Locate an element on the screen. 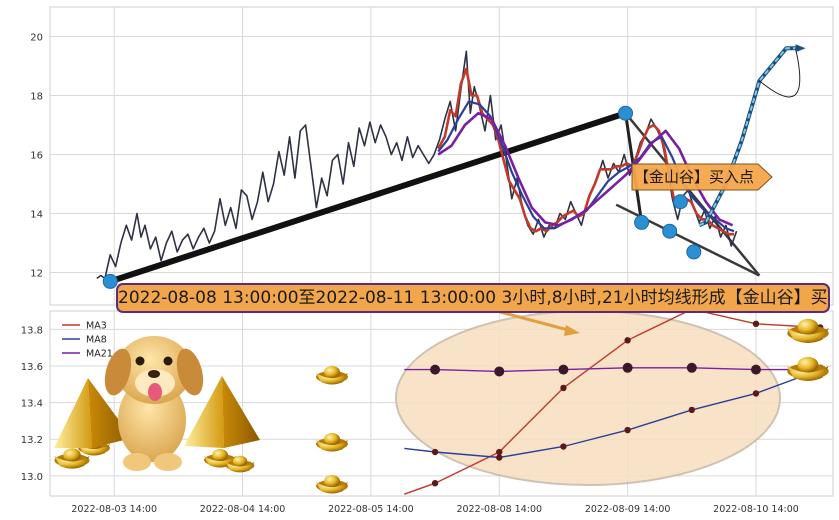  projection-path is located at coordinates (749, 137).